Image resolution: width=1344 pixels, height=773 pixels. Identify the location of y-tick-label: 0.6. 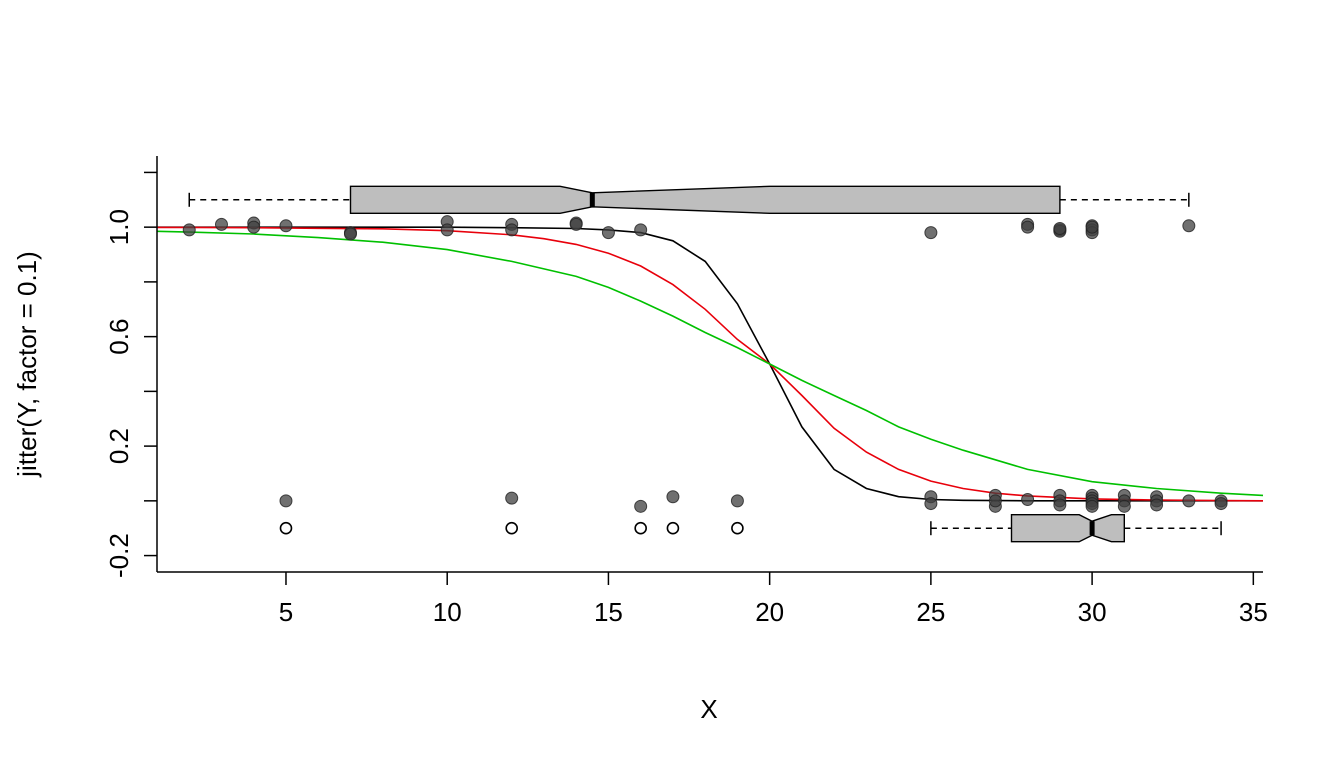
(119, 337).